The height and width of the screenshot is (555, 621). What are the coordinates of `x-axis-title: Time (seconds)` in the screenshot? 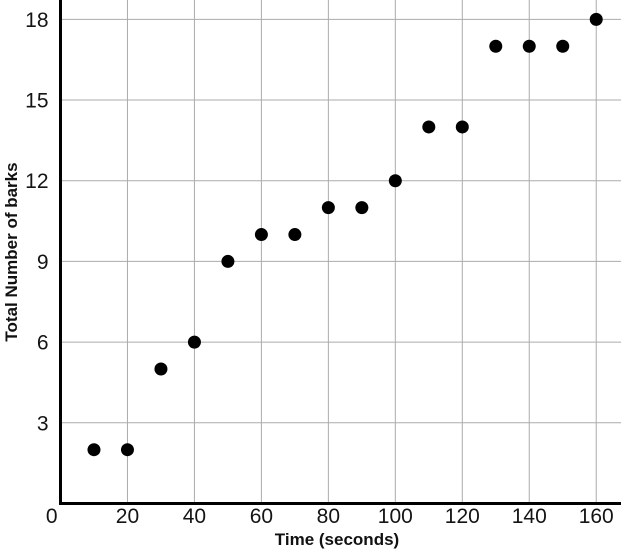 It's located at (337, 539).